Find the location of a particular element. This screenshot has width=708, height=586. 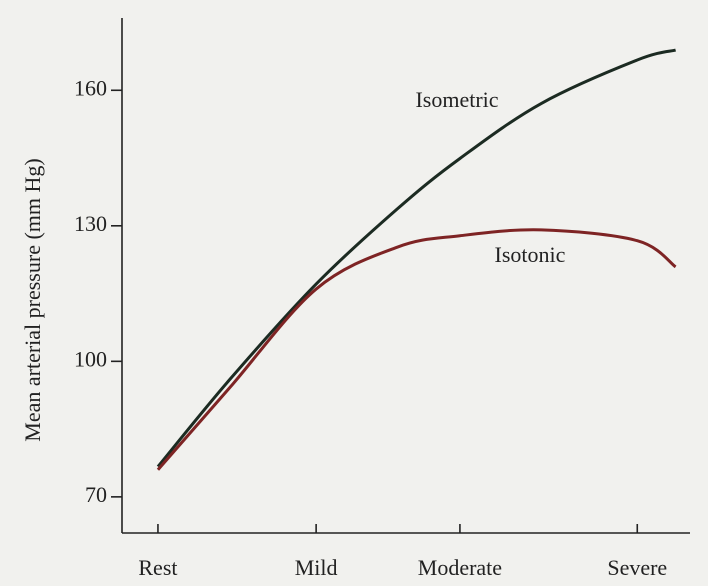

y-tick-label: 70 is located at coordinates (96, 494).